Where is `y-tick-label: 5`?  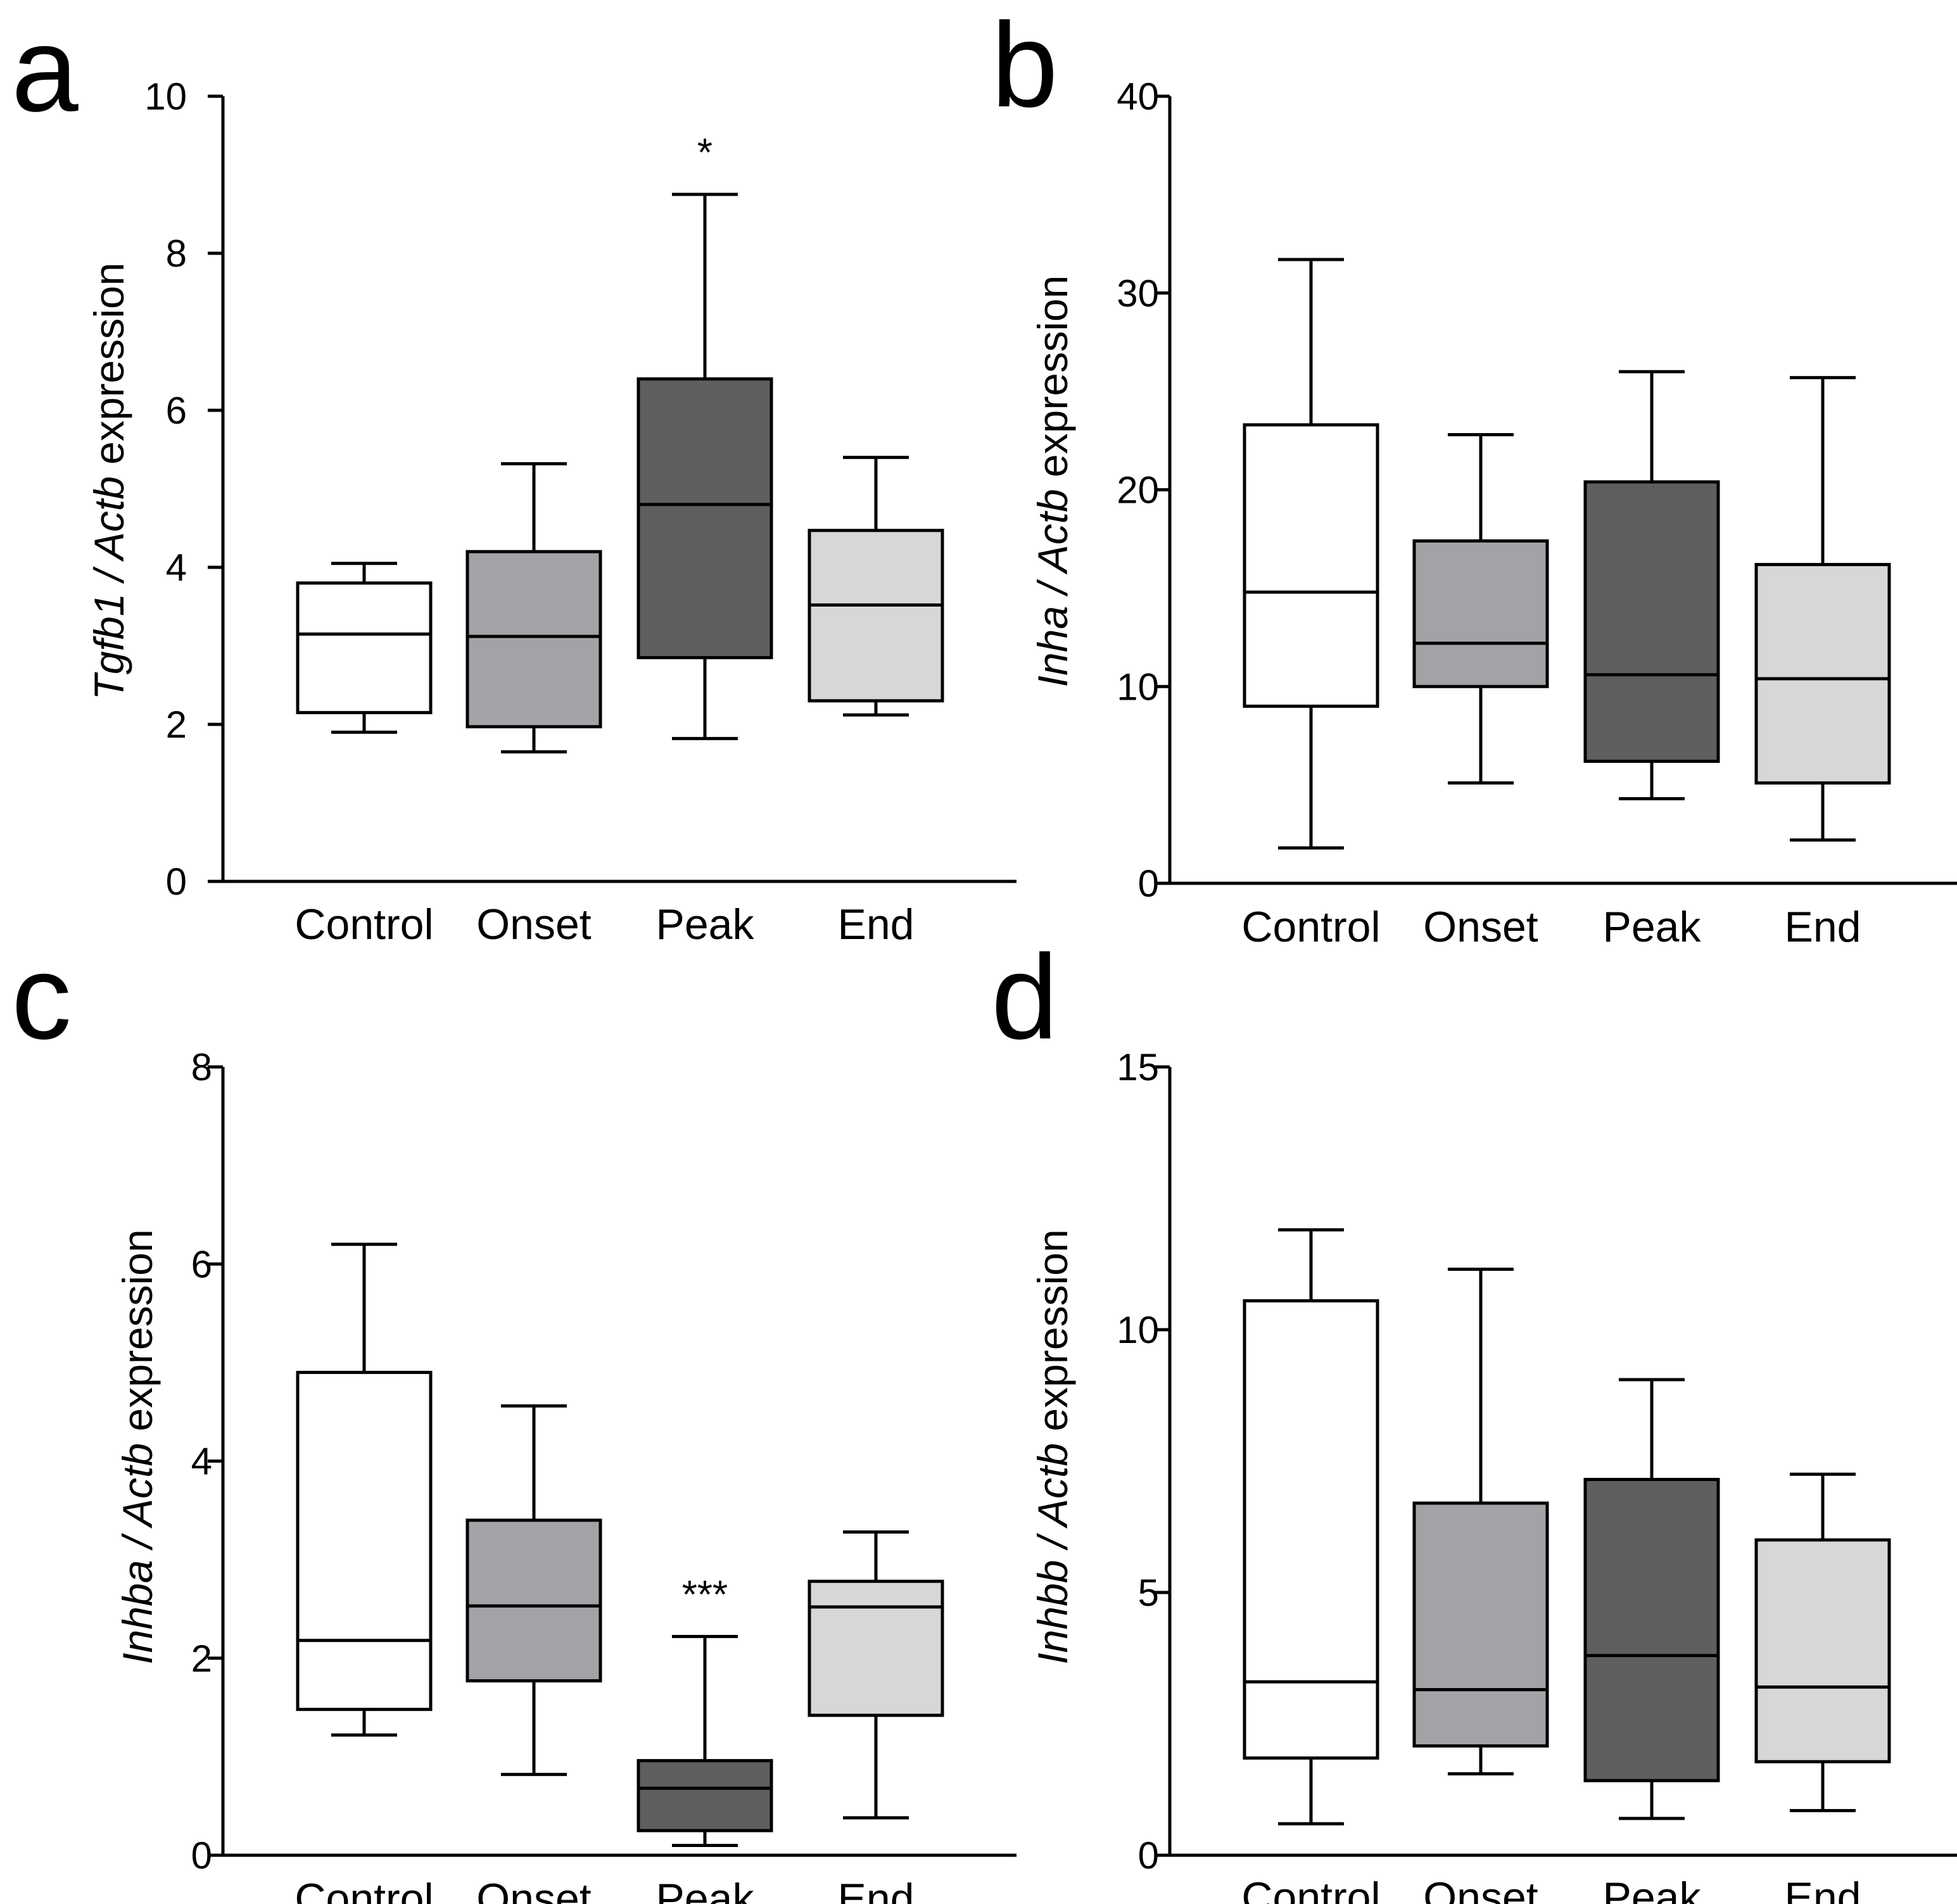
y-tick-label: 5 is located at coordinates (1148, 1593).